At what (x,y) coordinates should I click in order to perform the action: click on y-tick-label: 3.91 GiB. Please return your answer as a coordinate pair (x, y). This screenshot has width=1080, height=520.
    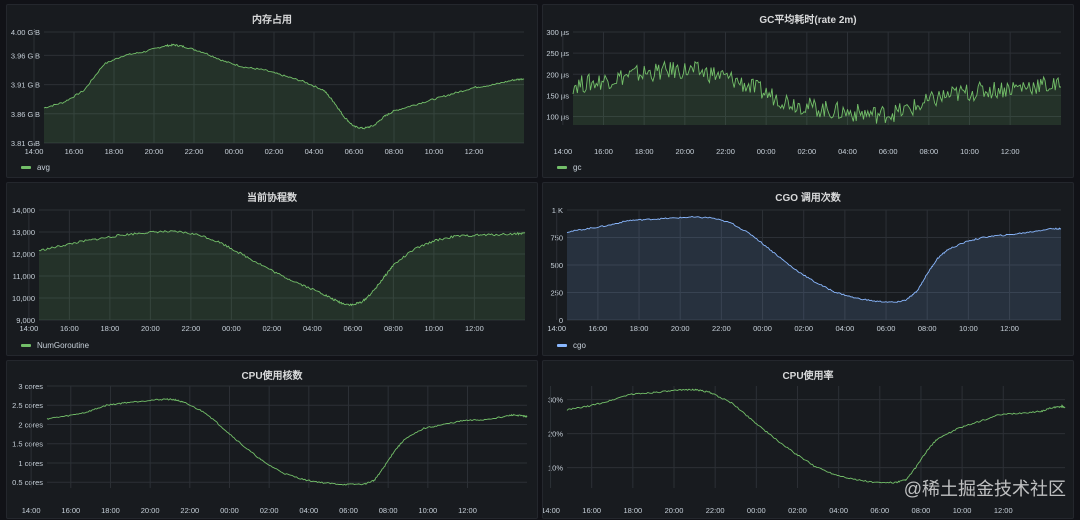
    Looking at the image, I should click on (25, 85).